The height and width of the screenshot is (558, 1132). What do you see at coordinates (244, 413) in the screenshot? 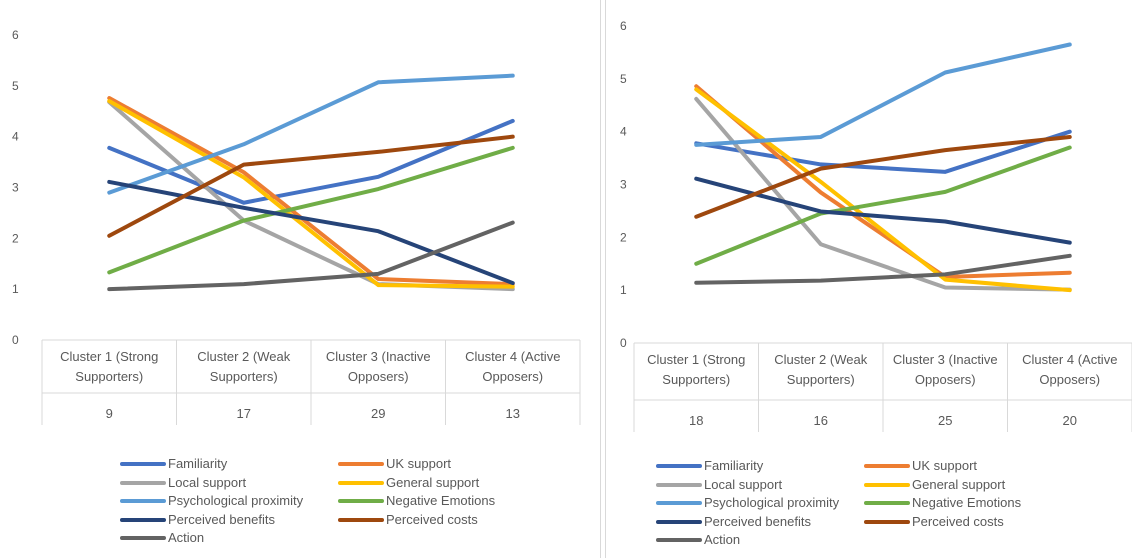
I see `category-count-label: 17` at bounding box center [244, 413].